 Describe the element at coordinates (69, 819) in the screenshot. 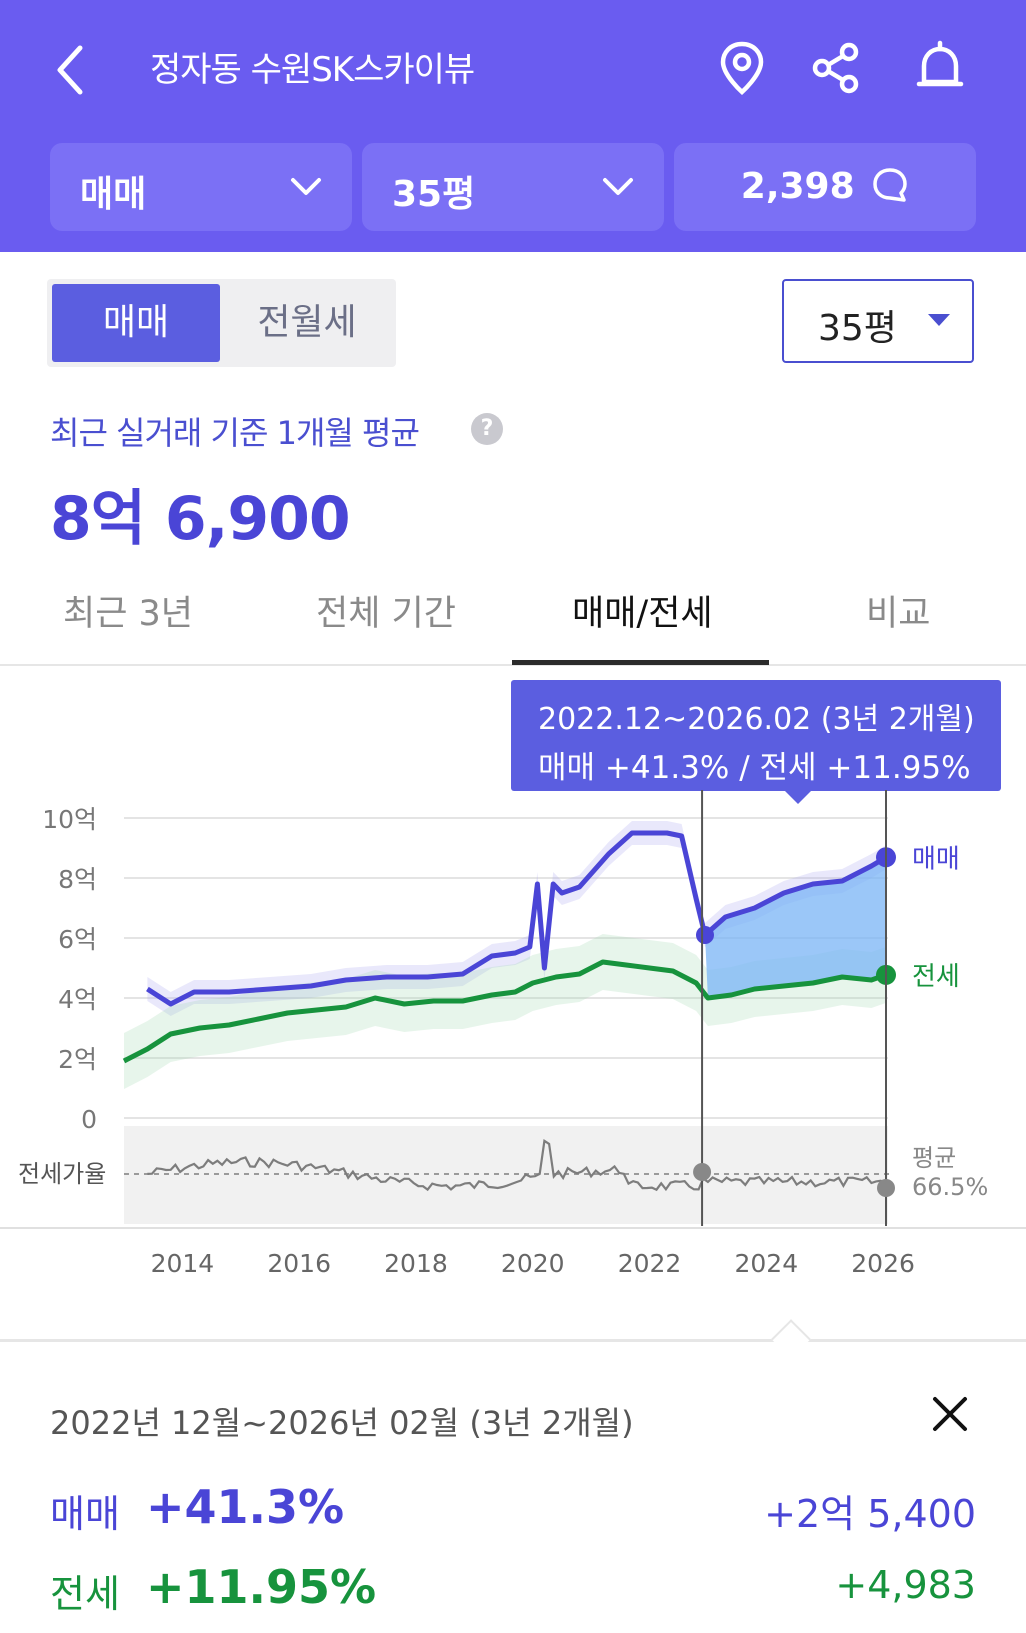

I see `y-tick-label: 10억` at that location.